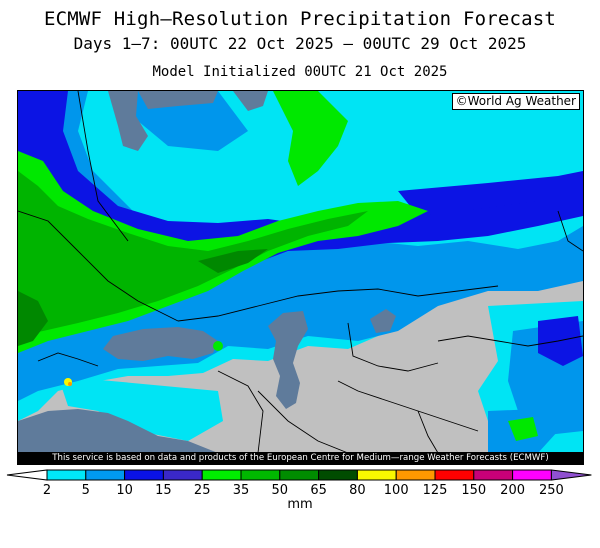 Image resolution: width=600 pixels, height=548 pixels. I want to click on legend-unit: mm, so click(300, 504).